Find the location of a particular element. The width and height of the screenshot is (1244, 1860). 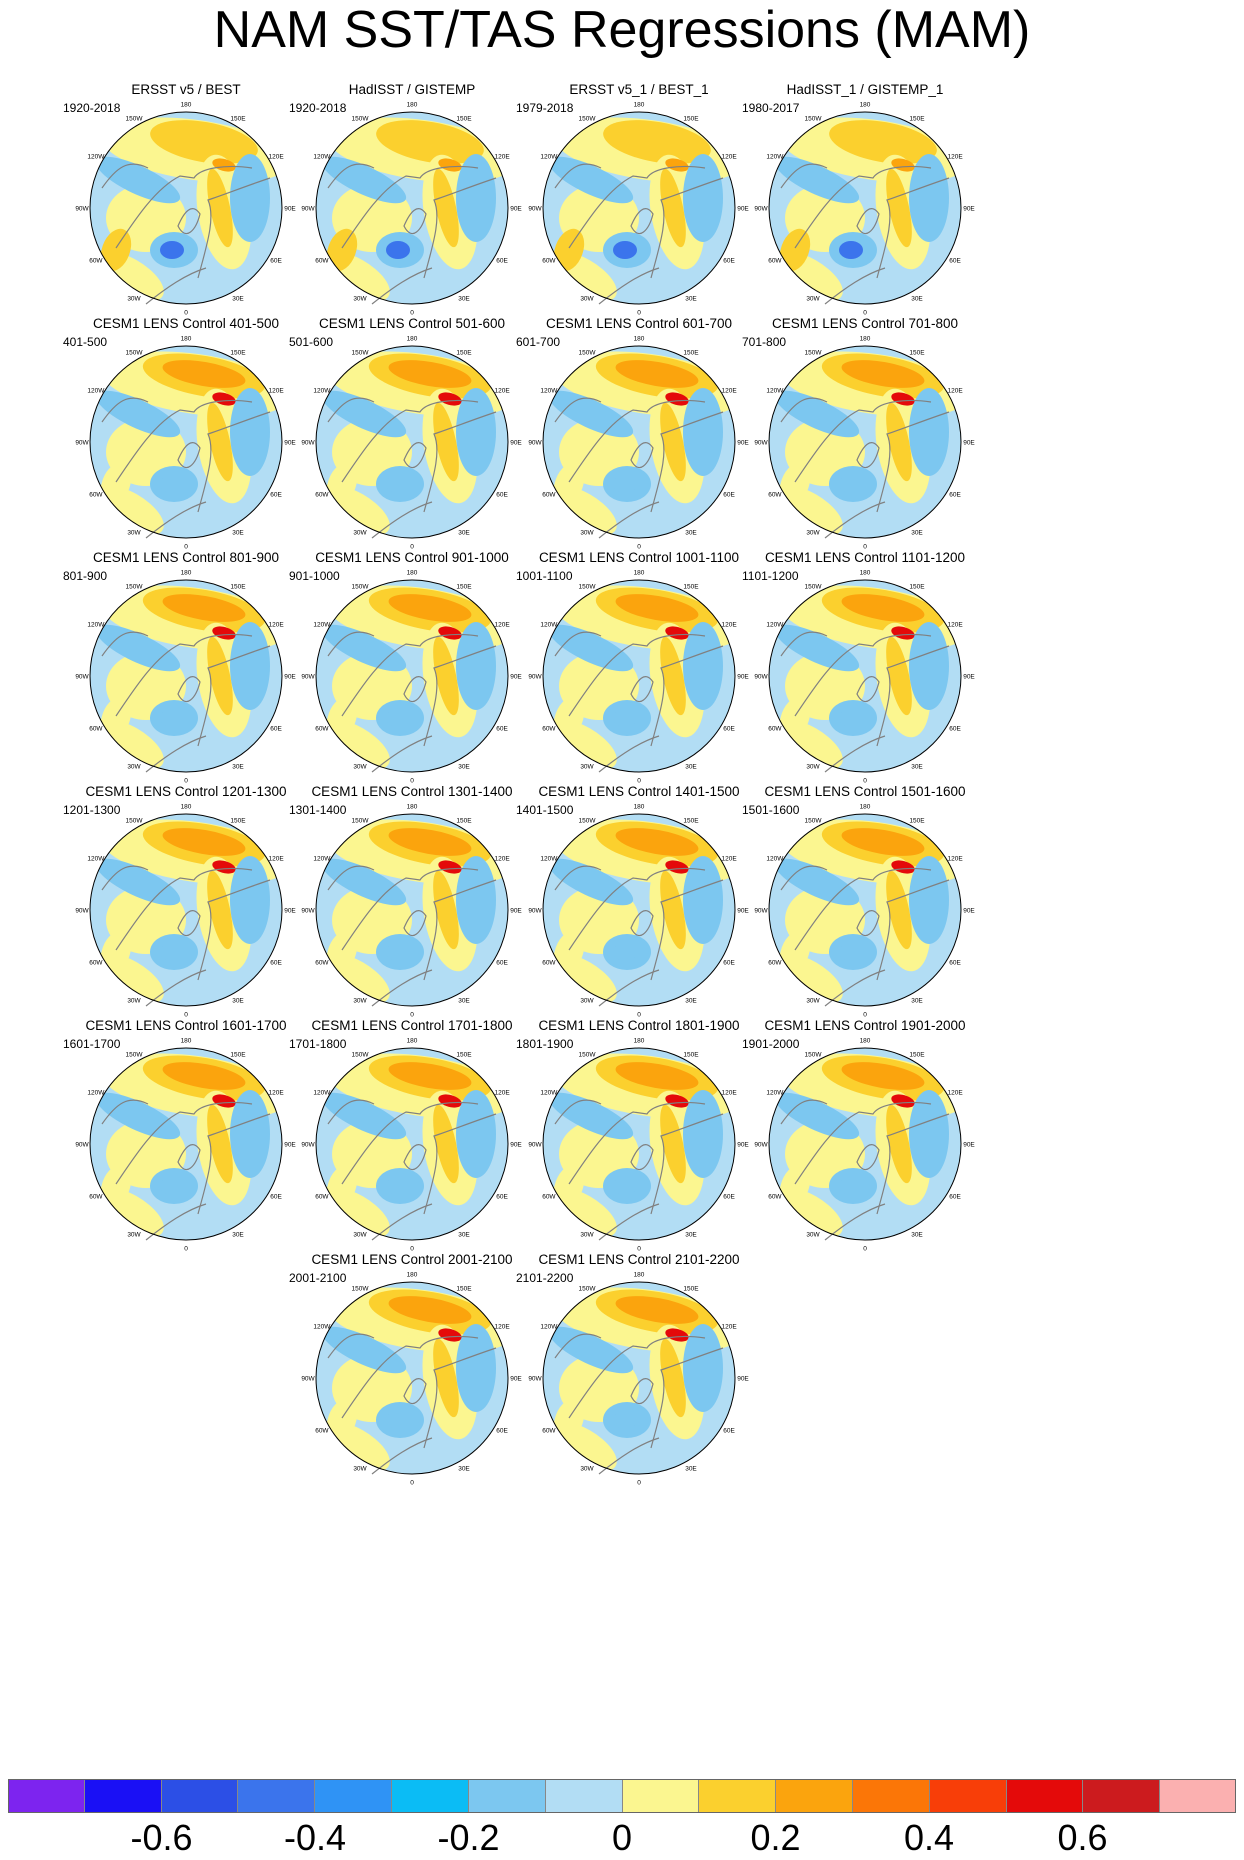

panel-period-label: 1980-2017 is located at coordinates (771, 108).